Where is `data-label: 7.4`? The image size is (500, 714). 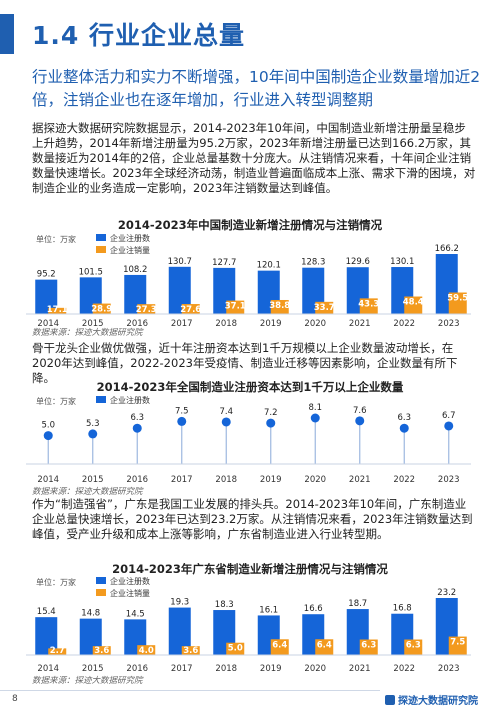 data-label: 7.4 is located at coordinates (226, 412).